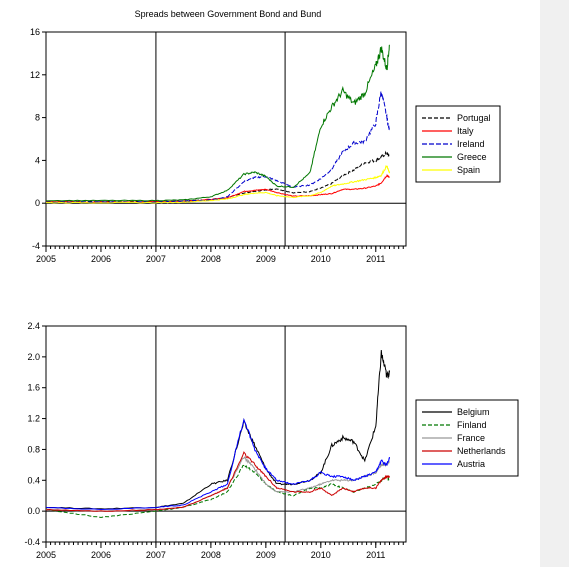 The width and height of the screenshot is (569, 567). I want to click on series-line-austria, so click(218, 464).